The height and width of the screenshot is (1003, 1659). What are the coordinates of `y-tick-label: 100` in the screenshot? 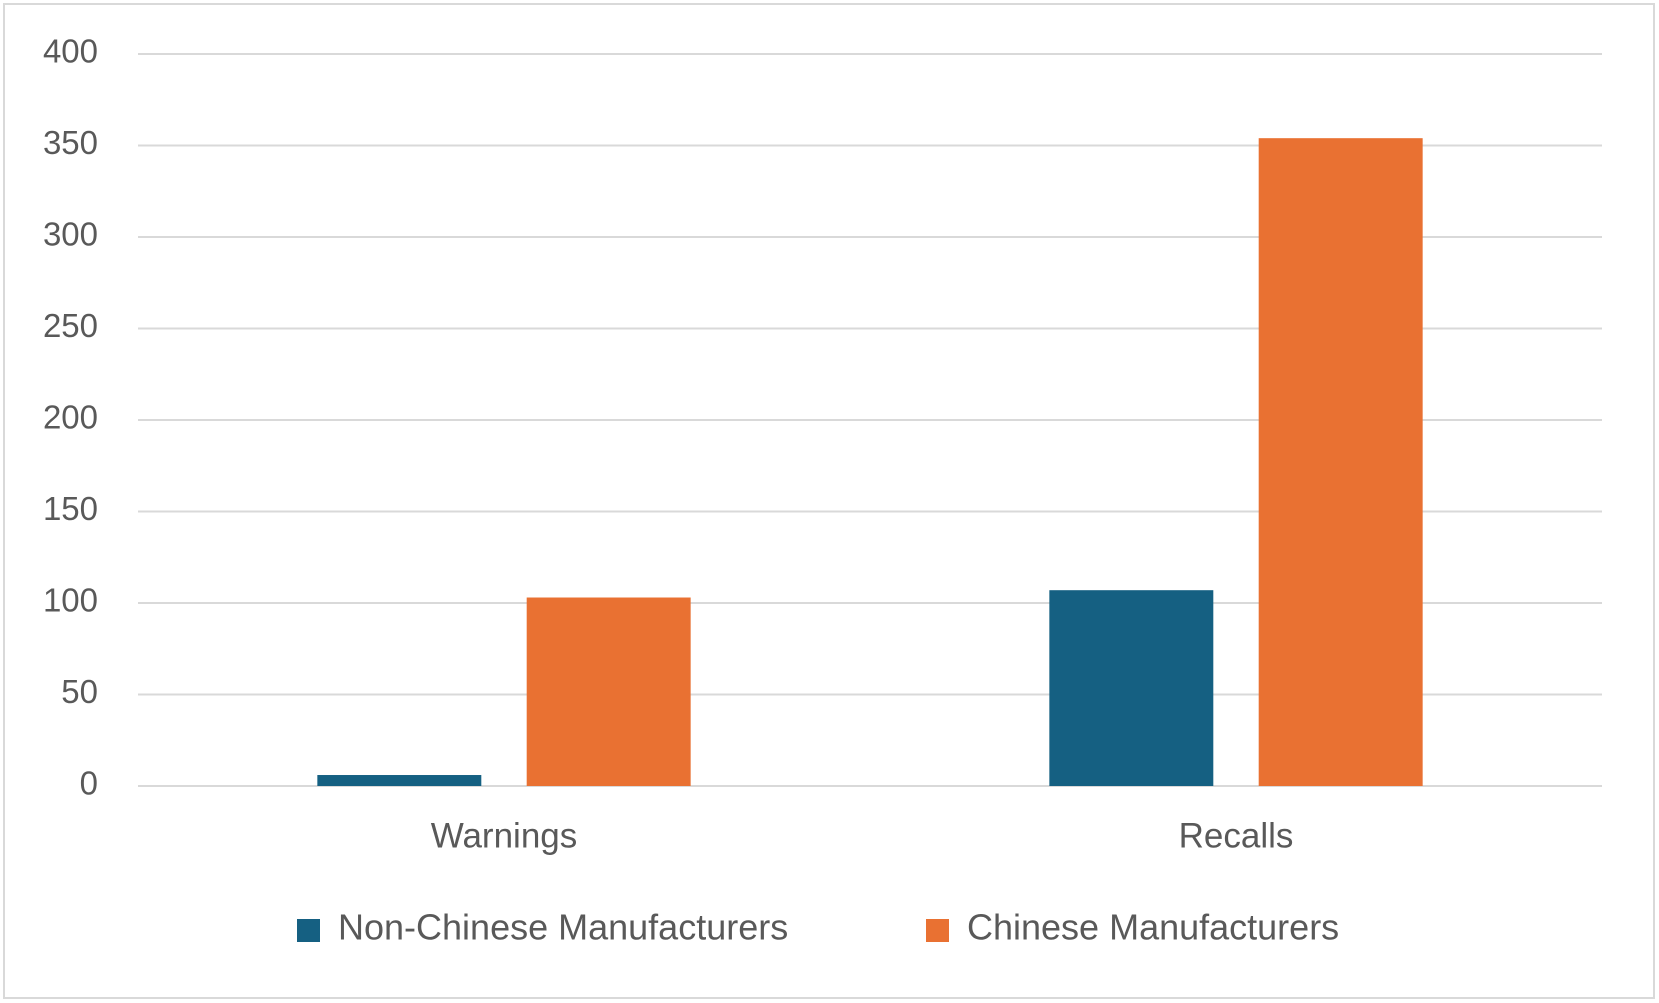 It's located at (70, 600).